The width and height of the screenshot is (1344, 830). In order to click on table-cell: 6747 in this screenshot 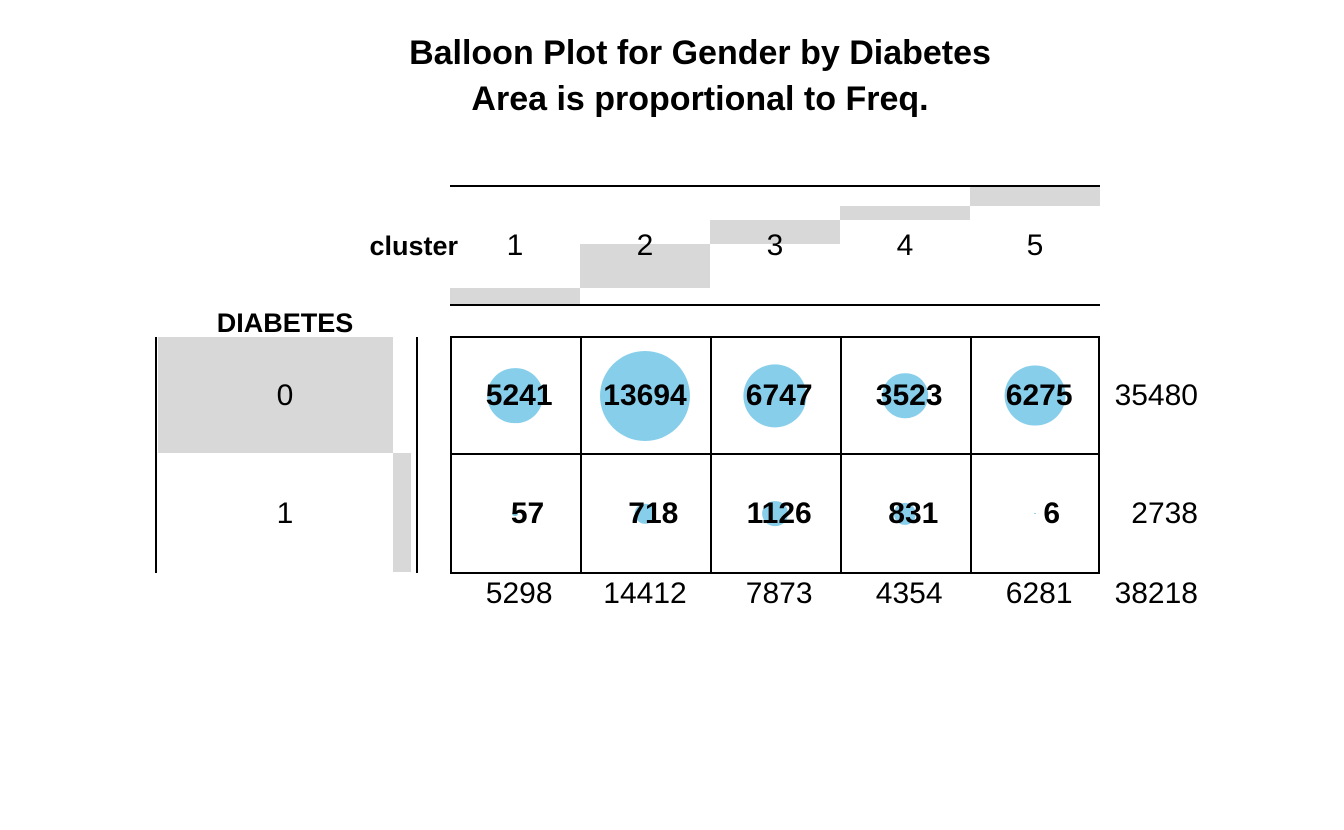, I will do `click(775, 395)`.